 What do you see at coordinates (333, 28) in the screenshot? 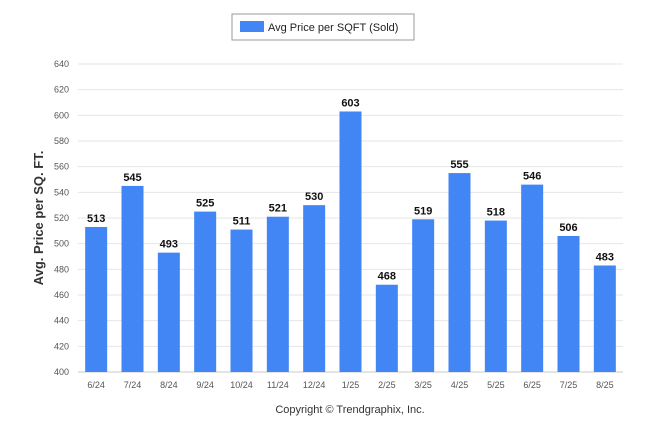
I see `legend-label: Avg Price per SQFT (Sold)` at bounding box center [333, 28].